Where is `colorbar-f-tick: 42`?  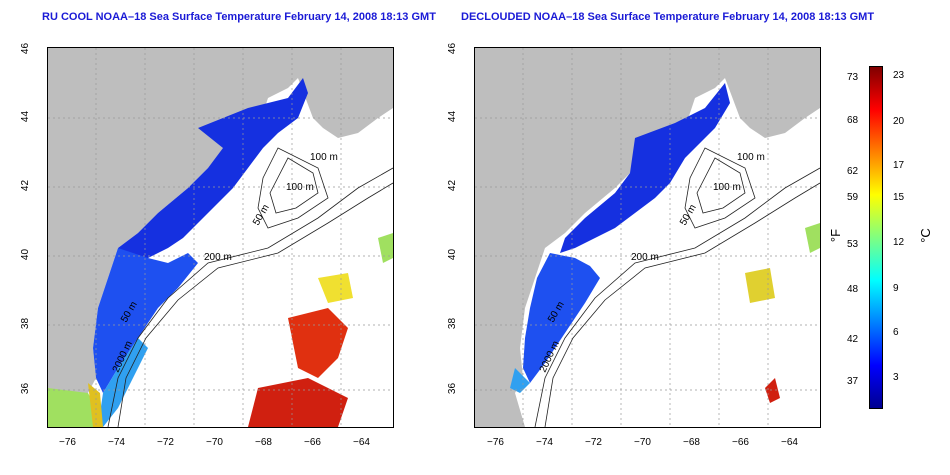
colorbar-f-tick: 42 is located at coordinates (853, 339).